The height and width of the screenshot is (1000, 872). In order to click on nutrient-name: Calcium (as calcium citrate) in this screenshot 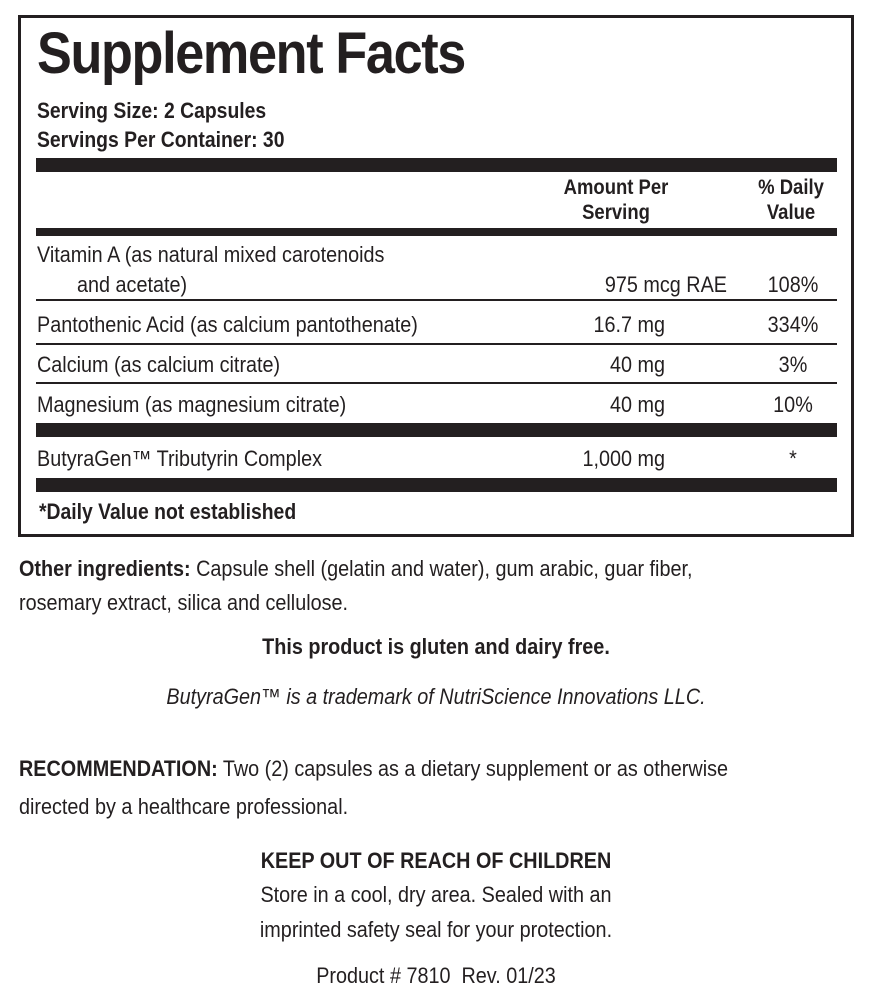, I will do `click(159, 364)`.